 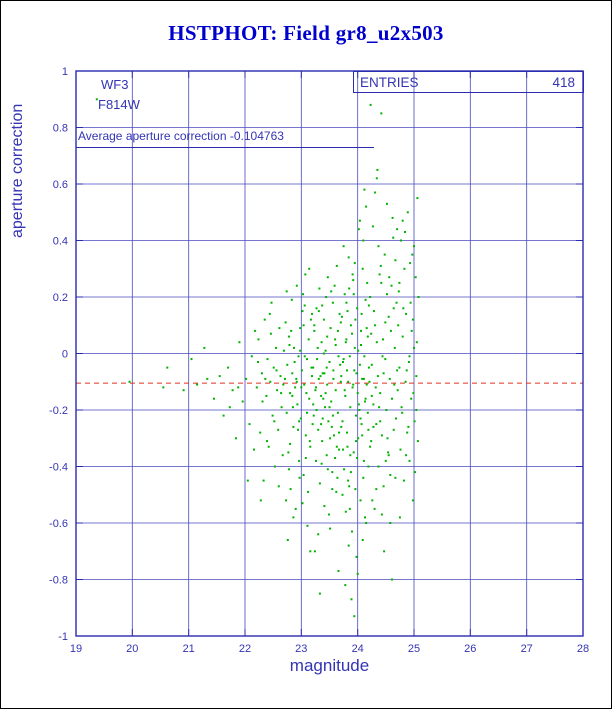 I want to click on svg-text: 25, so click(x=414, y=649).